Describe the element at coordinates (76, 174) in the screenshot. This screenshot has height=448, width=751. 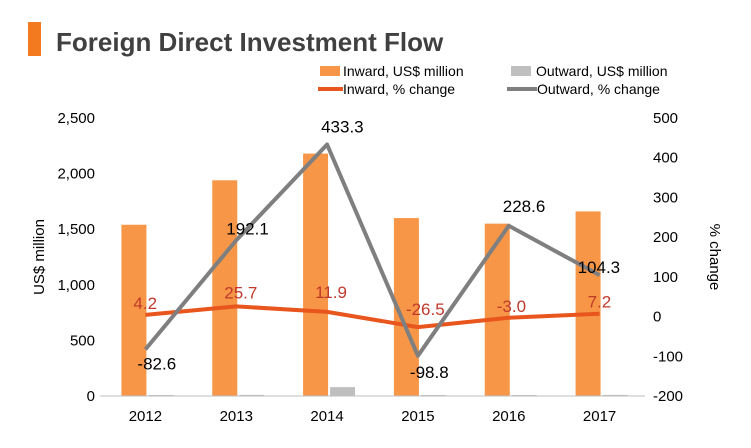
I see `y-left-tick-label: 2,000` at that location.